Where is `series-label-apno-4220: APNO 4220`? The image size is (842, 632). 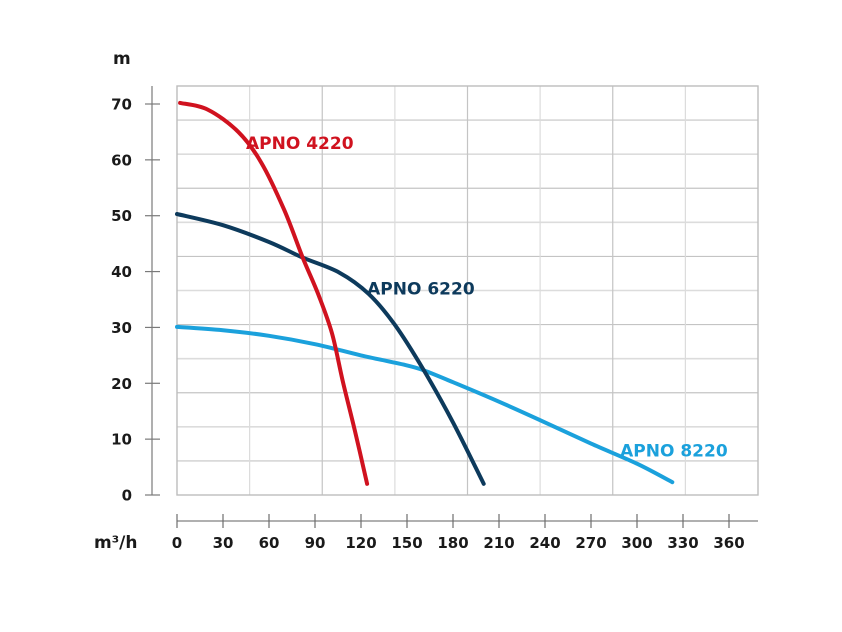
series-label-apno-4220: APNO 4220 is located at coordinates (300, 144).